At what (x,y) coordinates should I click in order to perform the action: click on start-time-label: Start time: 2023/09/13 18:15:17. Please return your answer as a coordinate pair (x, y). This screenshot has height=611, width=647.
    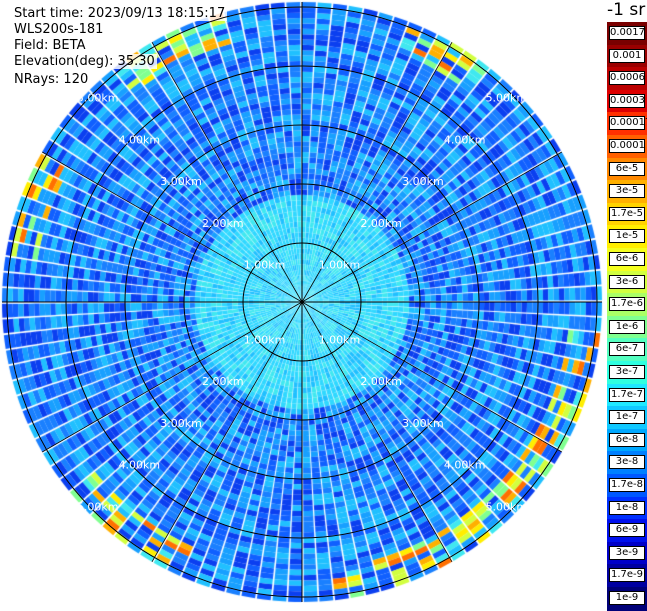
    Looking at the image, I should click on (120, 13).